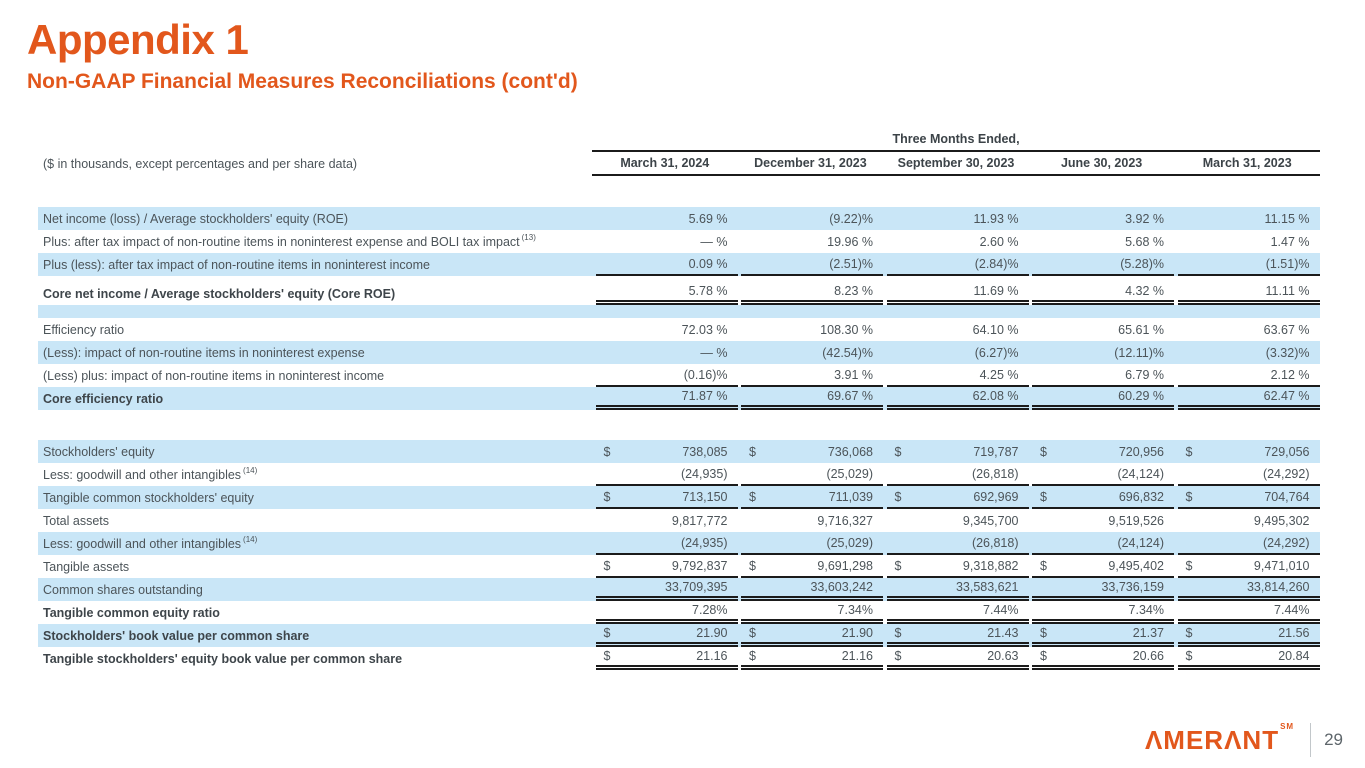 This screenshot has height=768, width=1365. What do you see at coordinates (999, 241) in the screenshot?
I see `value-text: 2.60 %` at bounding box center [999, 241].